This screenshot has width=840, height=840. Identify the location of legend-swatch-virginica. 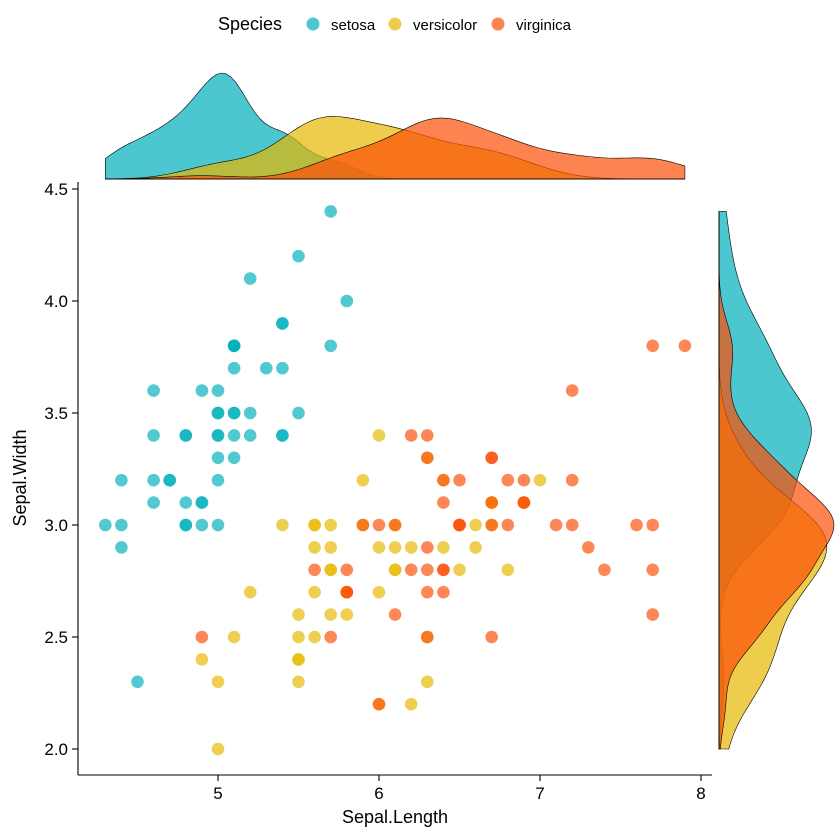
(498, 24).